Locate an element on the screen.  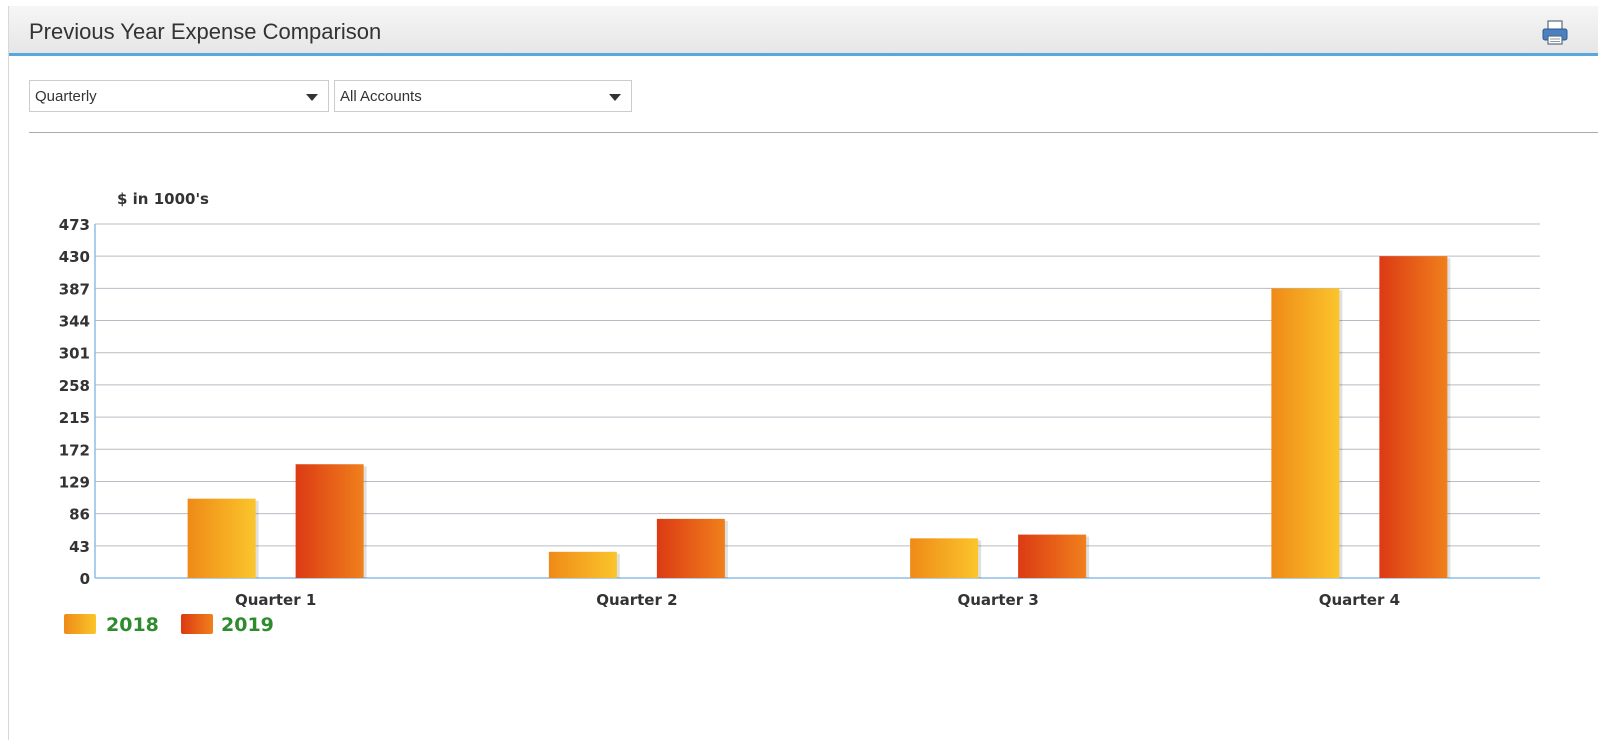
legend-label-2019: 2019 is located at coordinates (247, 625).